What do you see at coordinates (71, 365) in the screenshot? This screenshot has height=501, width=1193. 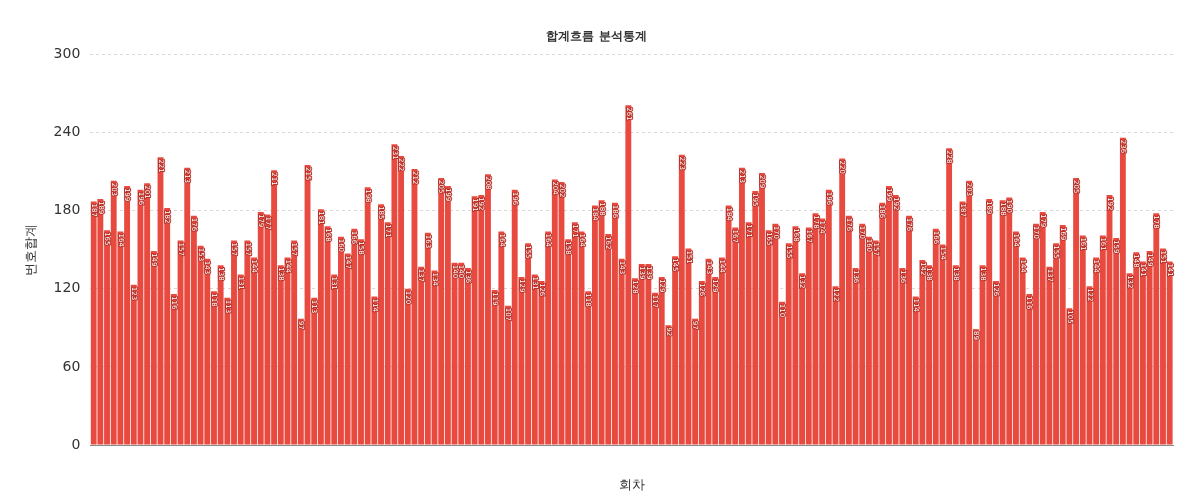 I see `y-tick-label: 60` at bounding box center [71, 365].